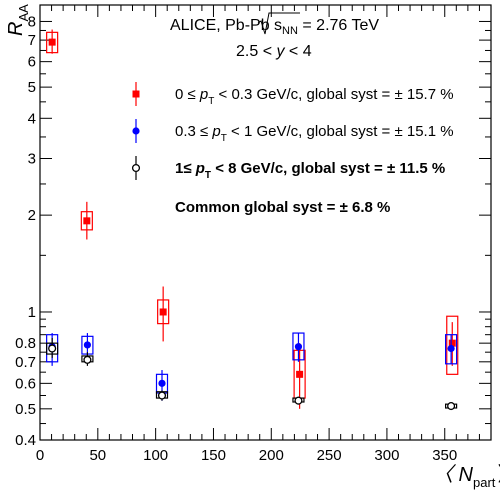  I want to click on y-tick-label: 7, so click(32, 40).